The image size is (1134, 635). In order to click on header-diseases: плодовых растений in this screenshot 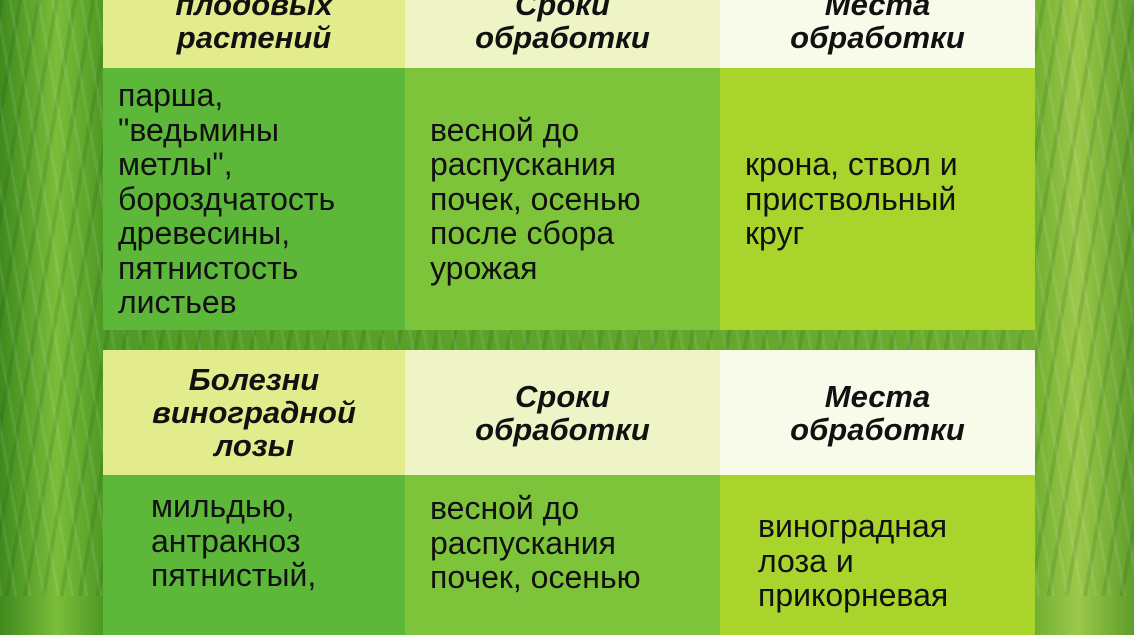, I will do `click(254, 34)`.